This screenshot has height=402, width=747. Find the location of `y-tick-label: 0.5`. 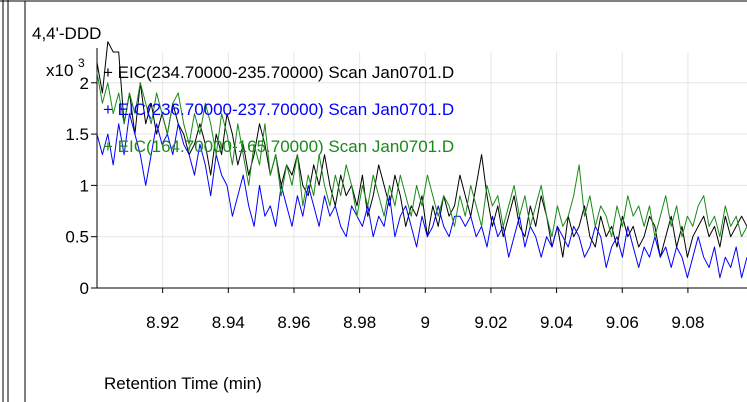

y-tick-label: 0.5 is located at coordinates (77, 237).